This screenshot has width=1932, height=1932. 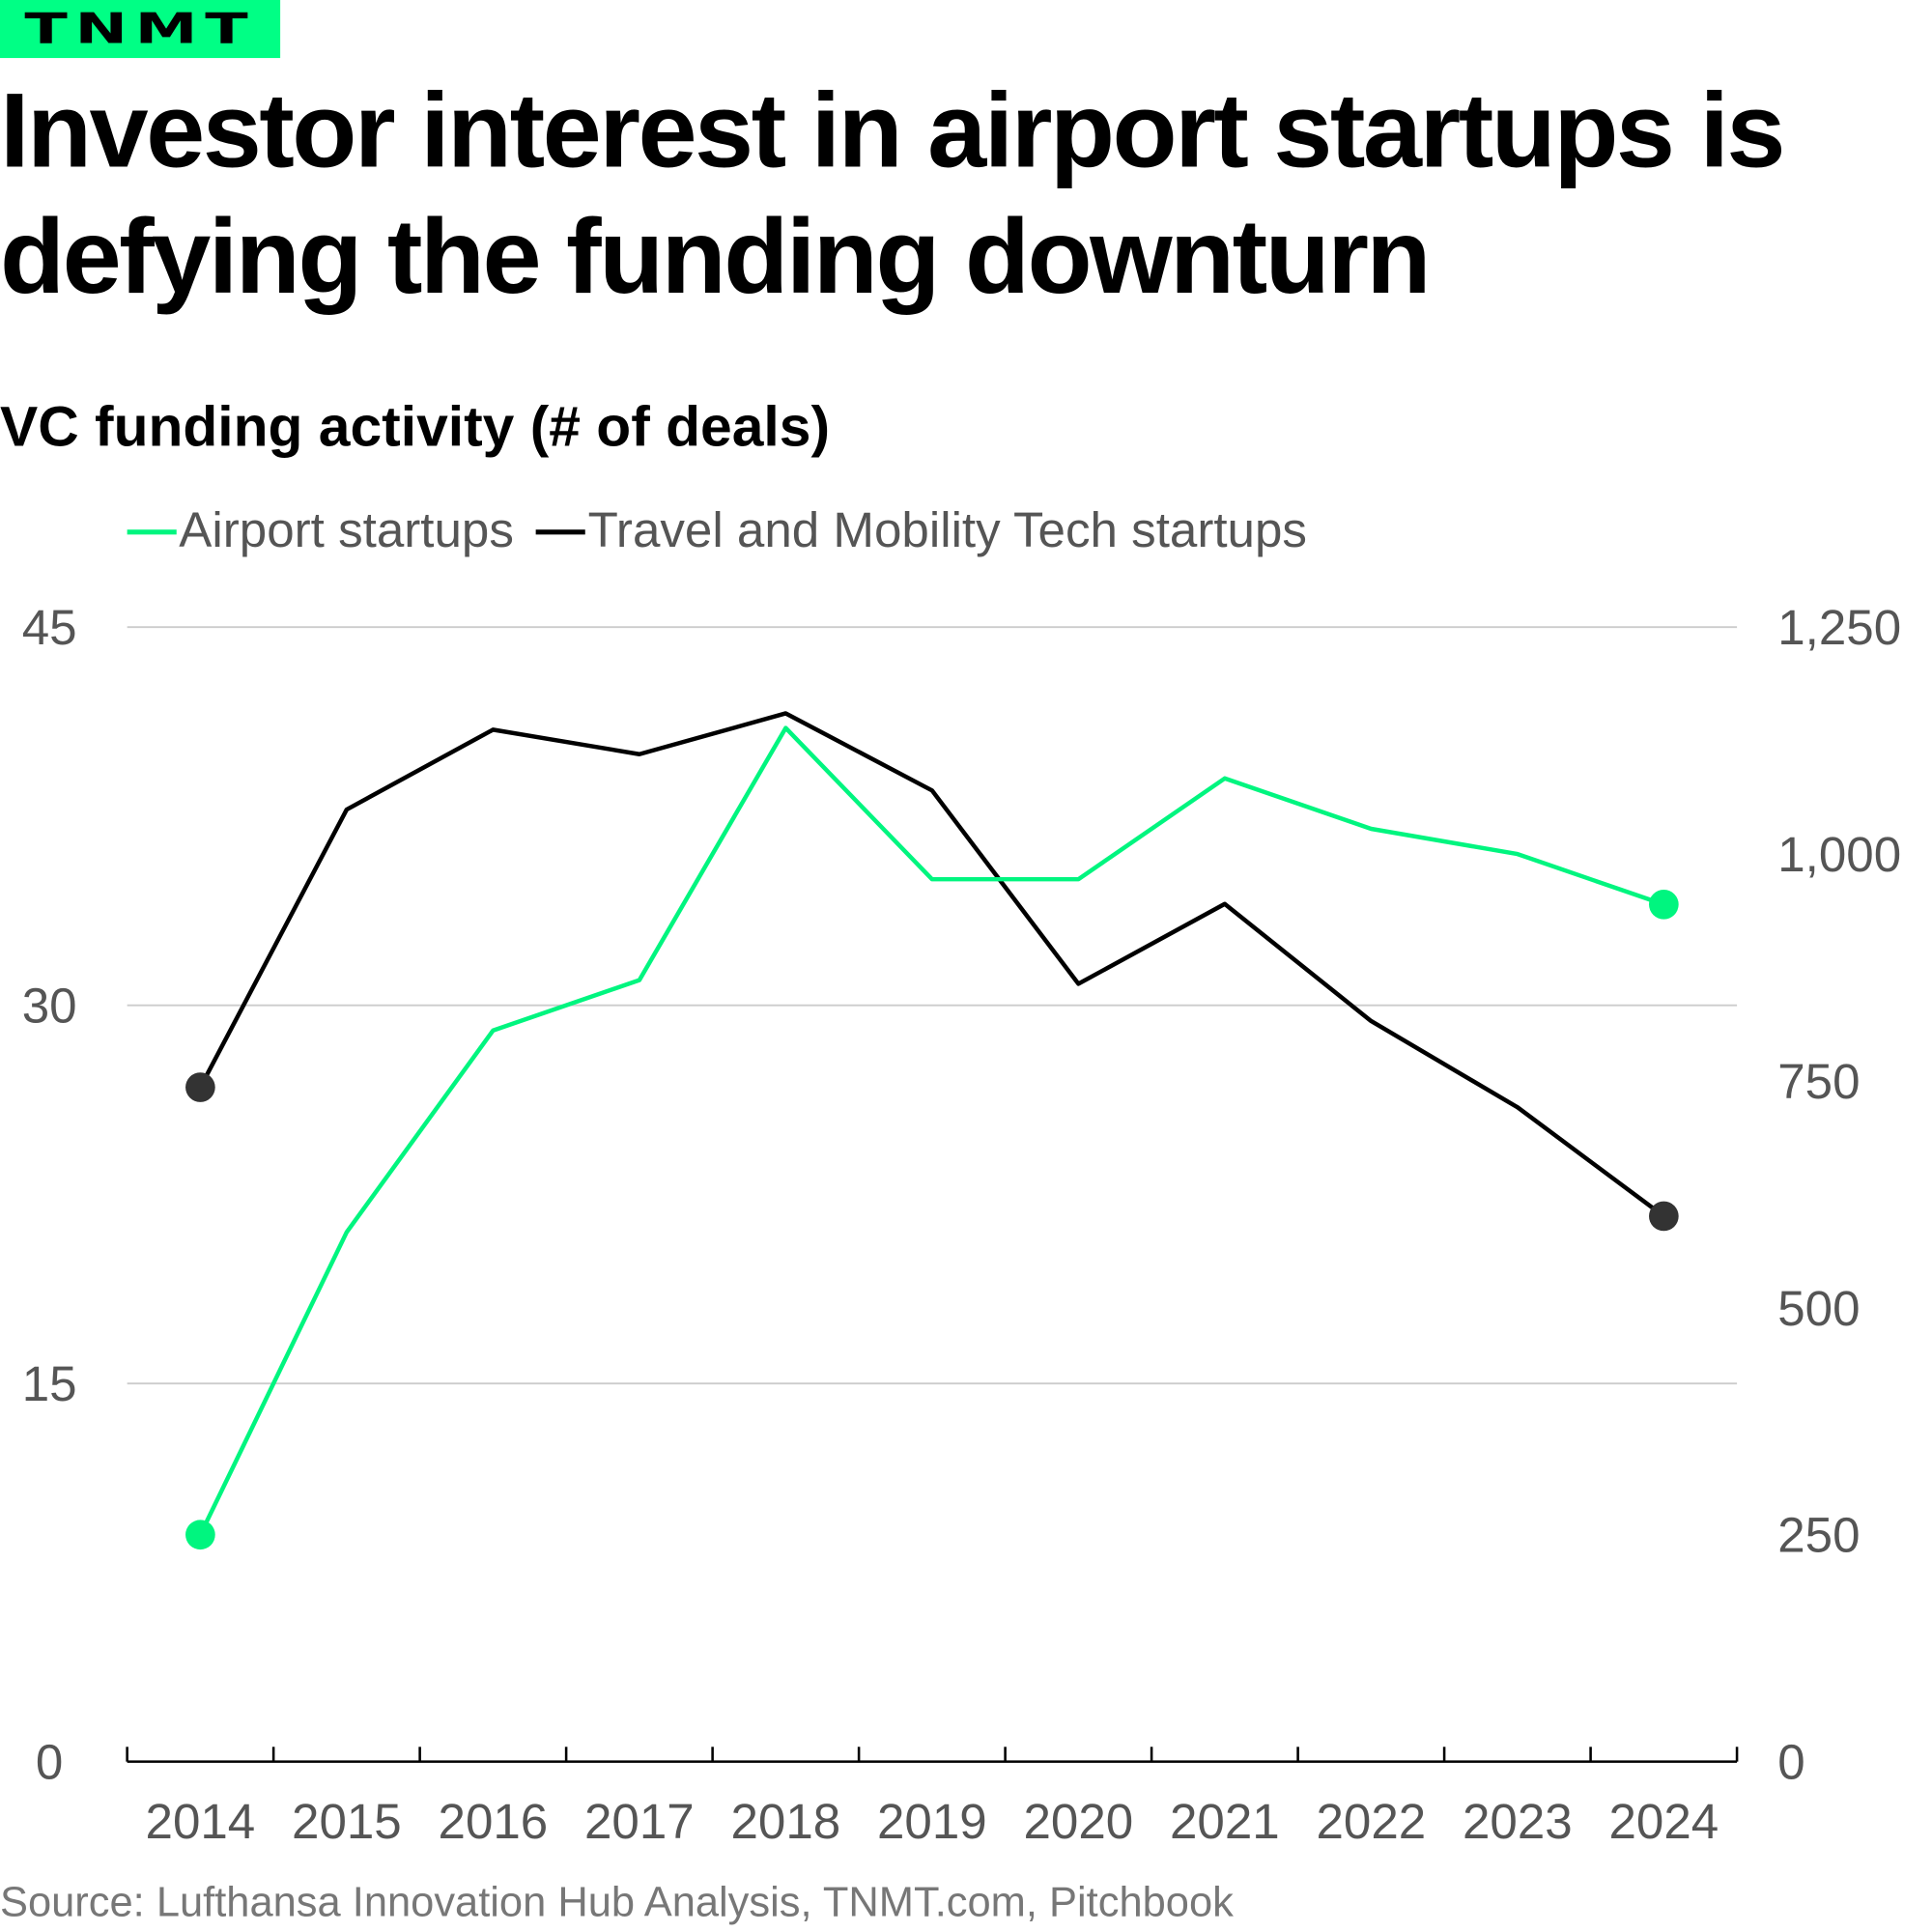 What do you see at coordinates (201, 1821) in the screenshot?
I see `x-axis-tick-label: 2014` at bounding box center [201, 1821].